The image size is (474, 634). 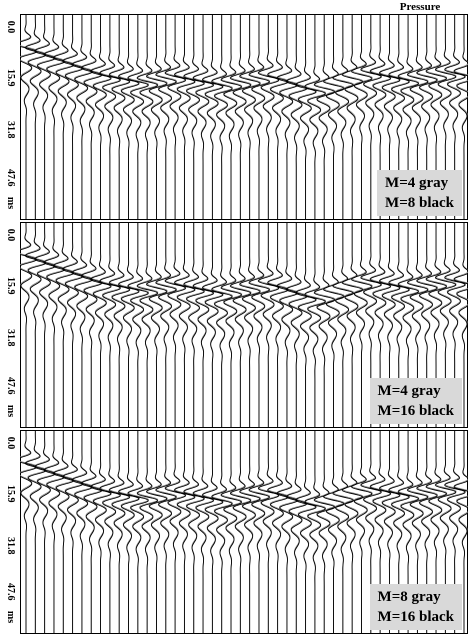 What do you see at coordinates (409, 391) in the screenshot?
I see `legend-entry-gray: M=4 gray` at bounding box center [409, 391].